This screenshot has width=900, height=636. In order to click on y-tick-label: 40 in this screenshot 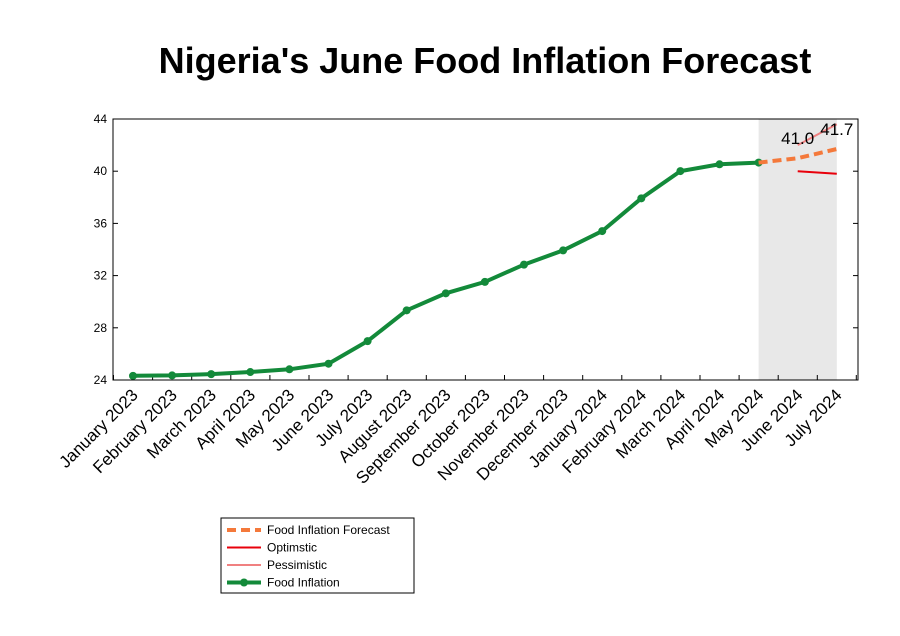, I will do `click(101, 171)`.